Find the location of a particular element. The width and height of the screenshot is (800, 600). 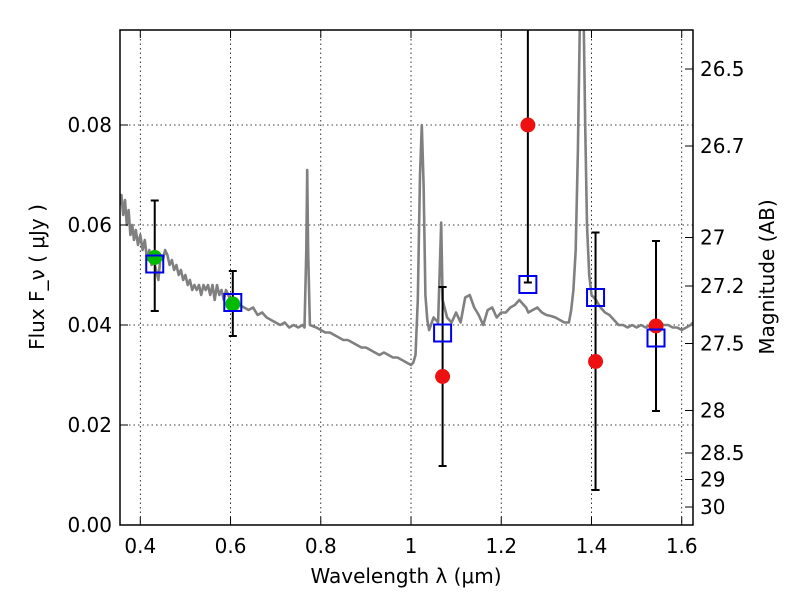

y-axis-label: Flux F_ν ( μJy ) is located at coordinates (37, 277).